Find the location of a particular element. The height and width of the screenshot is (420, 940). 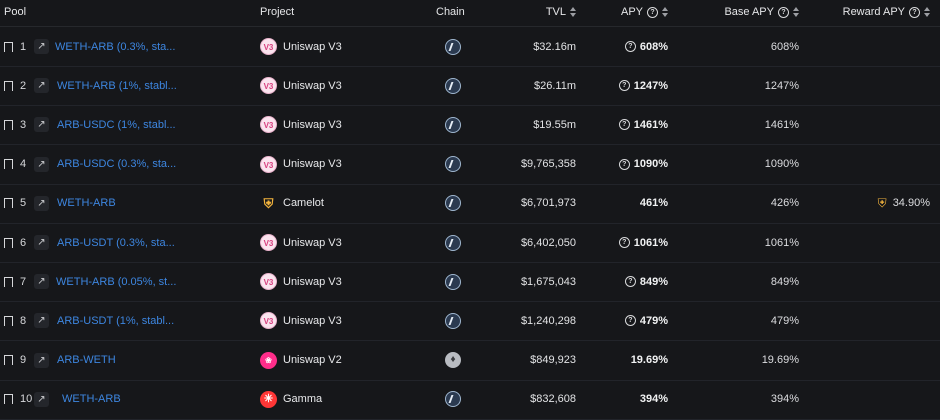

col-header-base-apy: Base APY ? is located at coordinates (761, 12).